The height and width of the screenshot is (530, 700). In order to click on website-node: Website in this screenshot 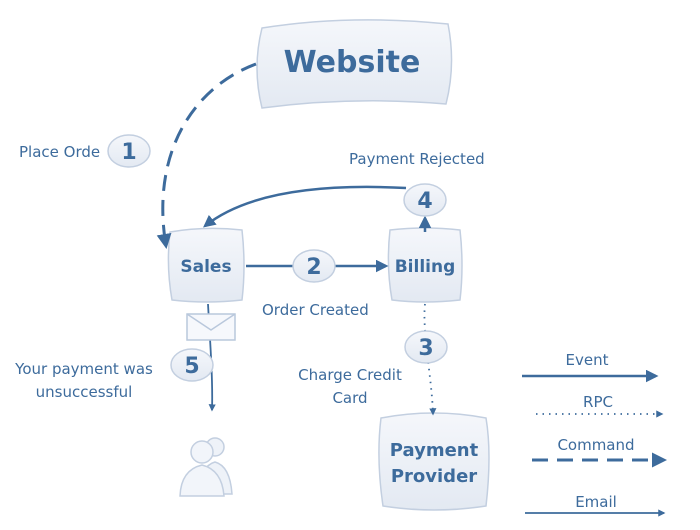, I will do `click(354, 64)`.